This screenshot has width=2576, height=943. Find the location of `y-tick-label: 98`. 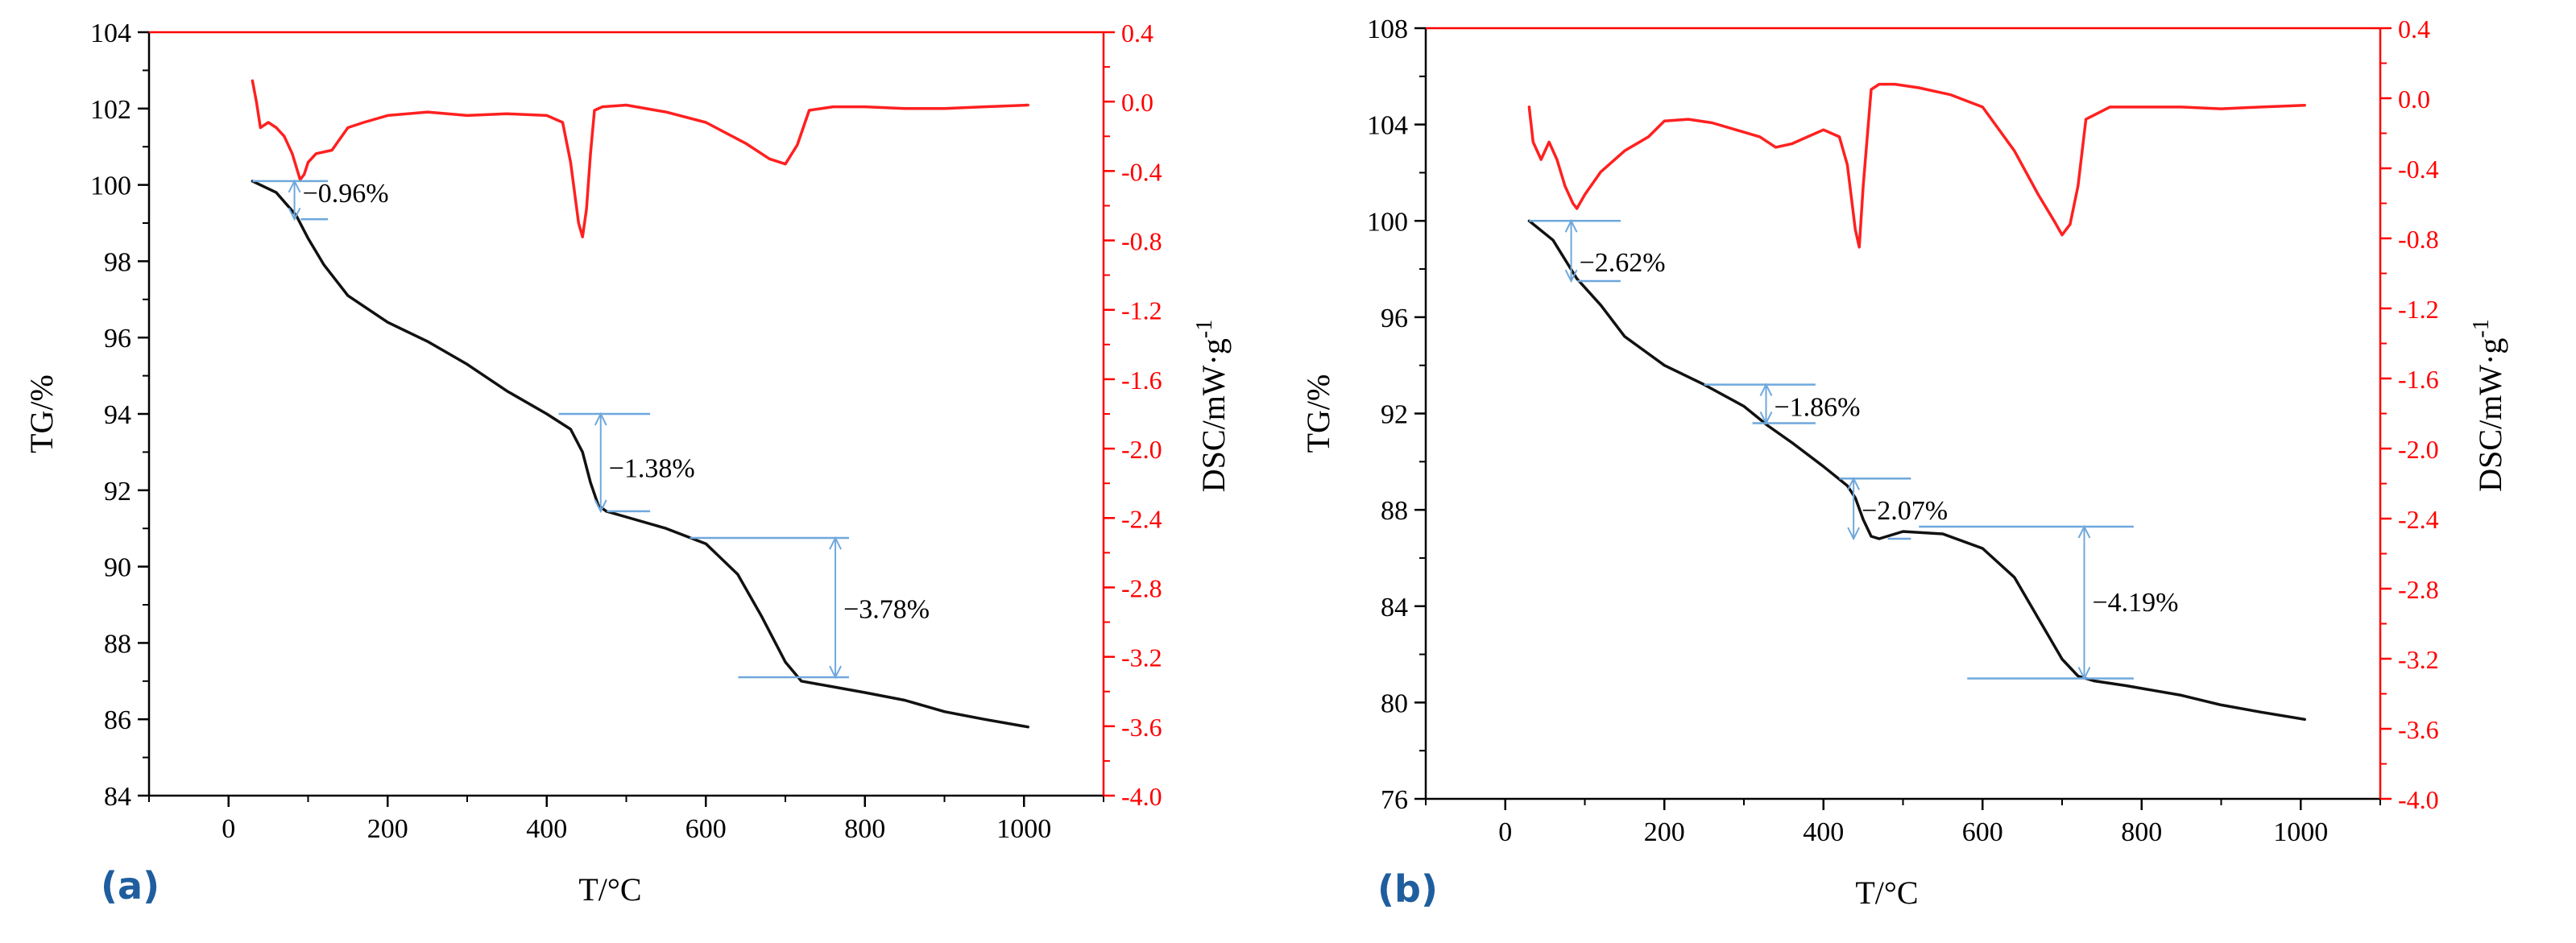

y-tick-label: 98 is located at coordinates (117, 262).